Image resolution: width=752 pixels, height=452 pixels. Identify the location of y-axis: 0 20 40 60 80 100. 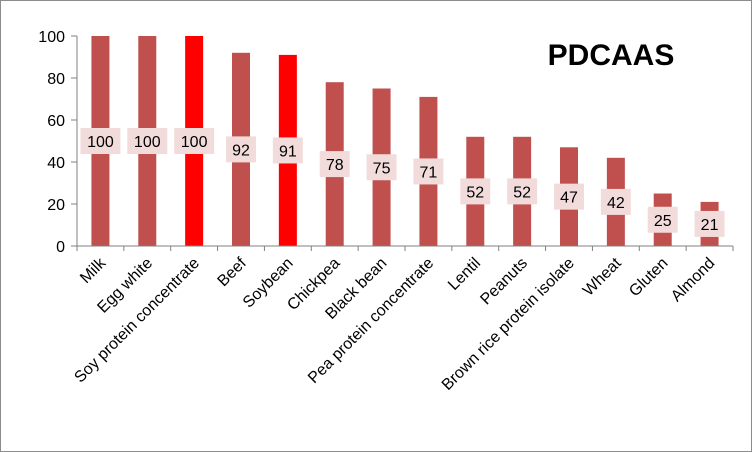
(58, 142).